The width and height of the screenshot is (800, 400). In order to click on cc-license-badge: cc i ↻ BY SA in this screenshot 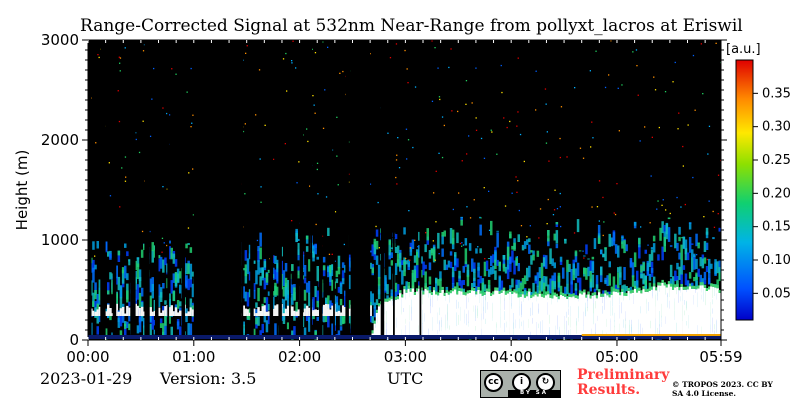, I will do `click(520, 384)`.